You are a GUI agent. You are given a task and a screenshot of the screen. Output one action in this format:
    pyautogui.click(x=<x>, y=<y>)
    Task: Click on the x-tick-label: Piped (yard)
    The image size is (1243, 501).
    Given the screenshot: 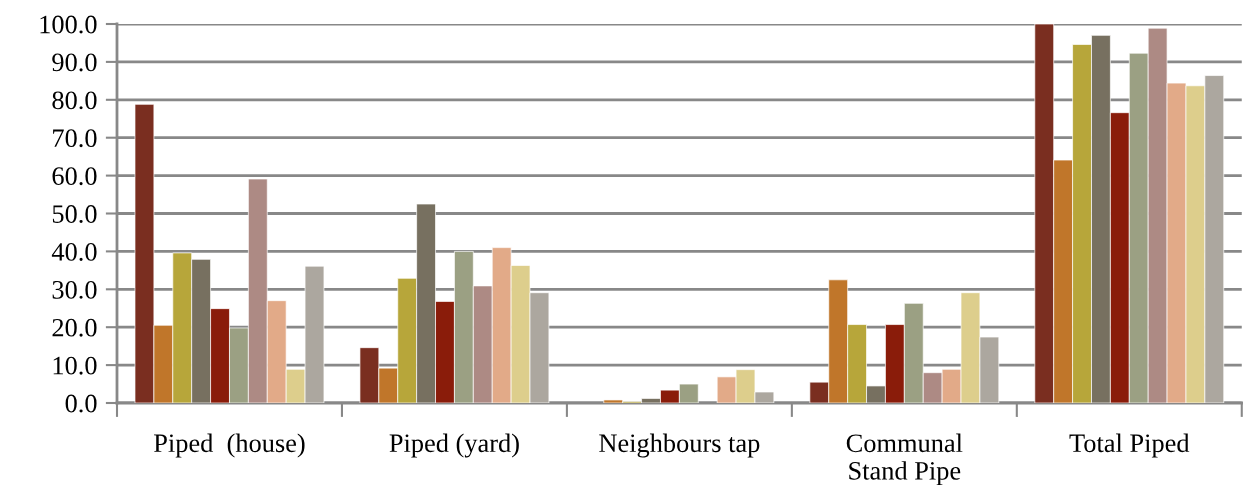 What is the action you would take?
    pyautogui.click(x=454, y=445)
    